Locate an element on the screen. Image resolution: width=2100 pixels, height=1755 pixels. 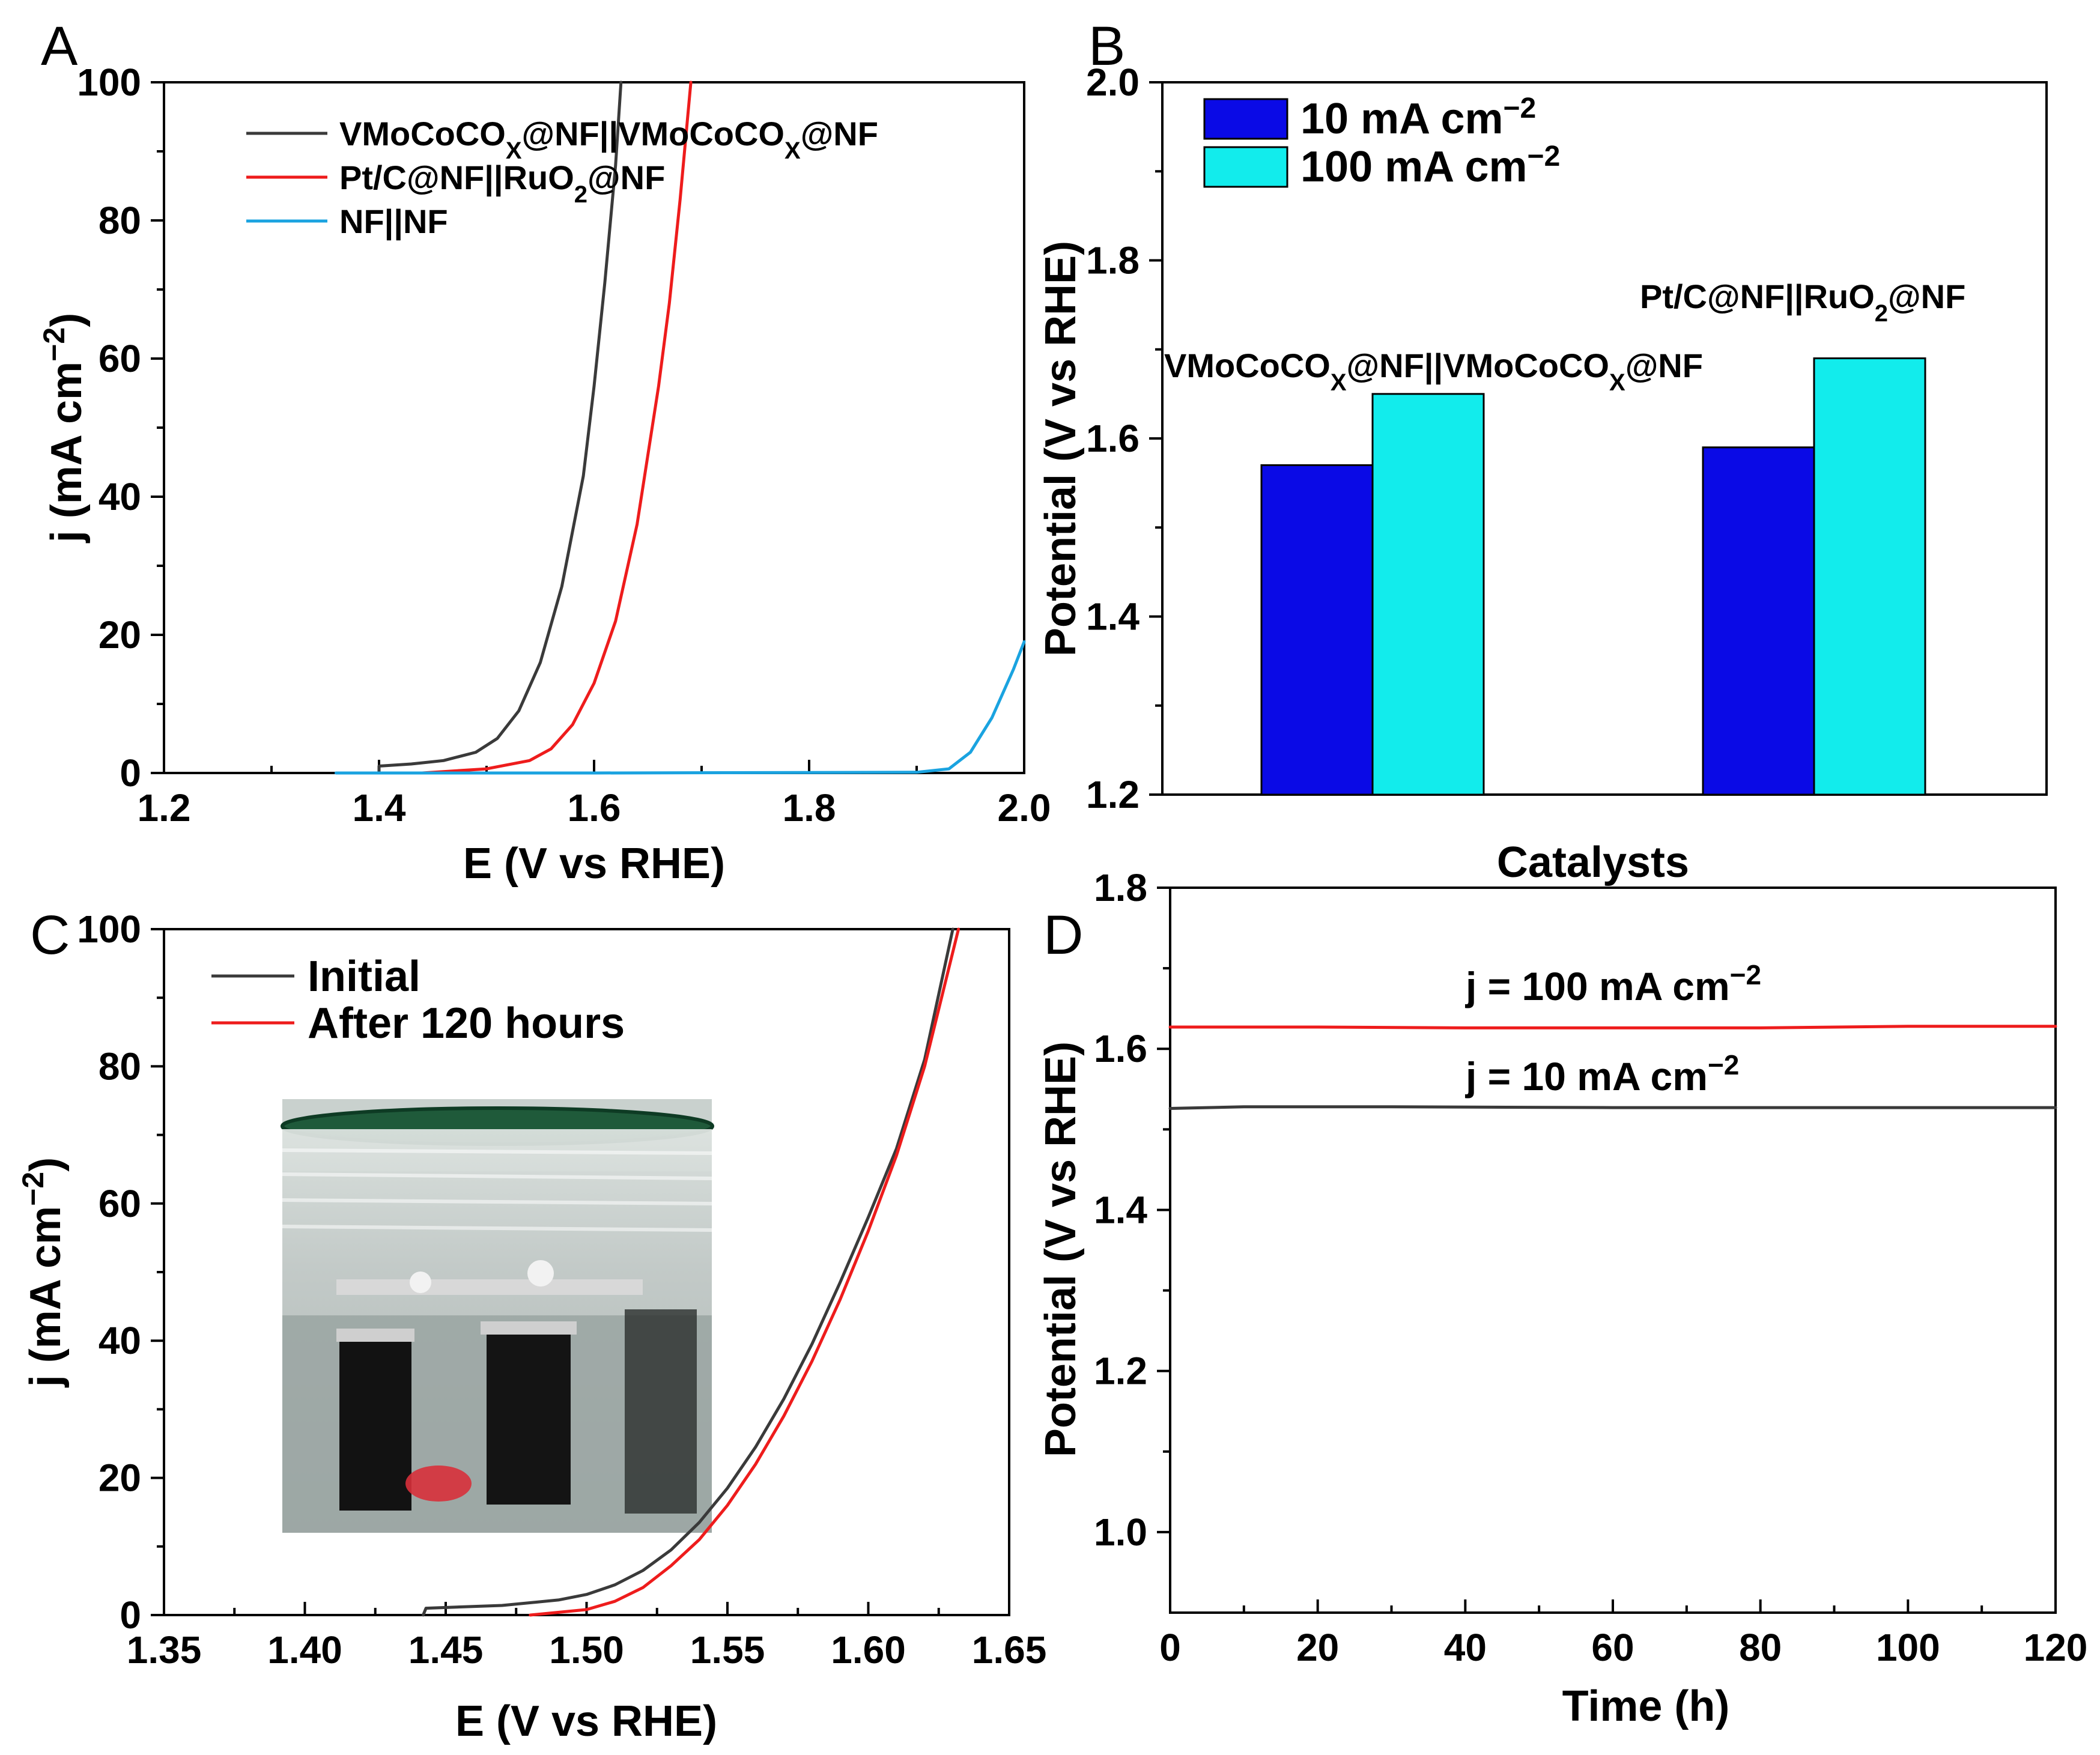
legend-c-label-after: After 120 hours is located at coordinates (466, 1023).